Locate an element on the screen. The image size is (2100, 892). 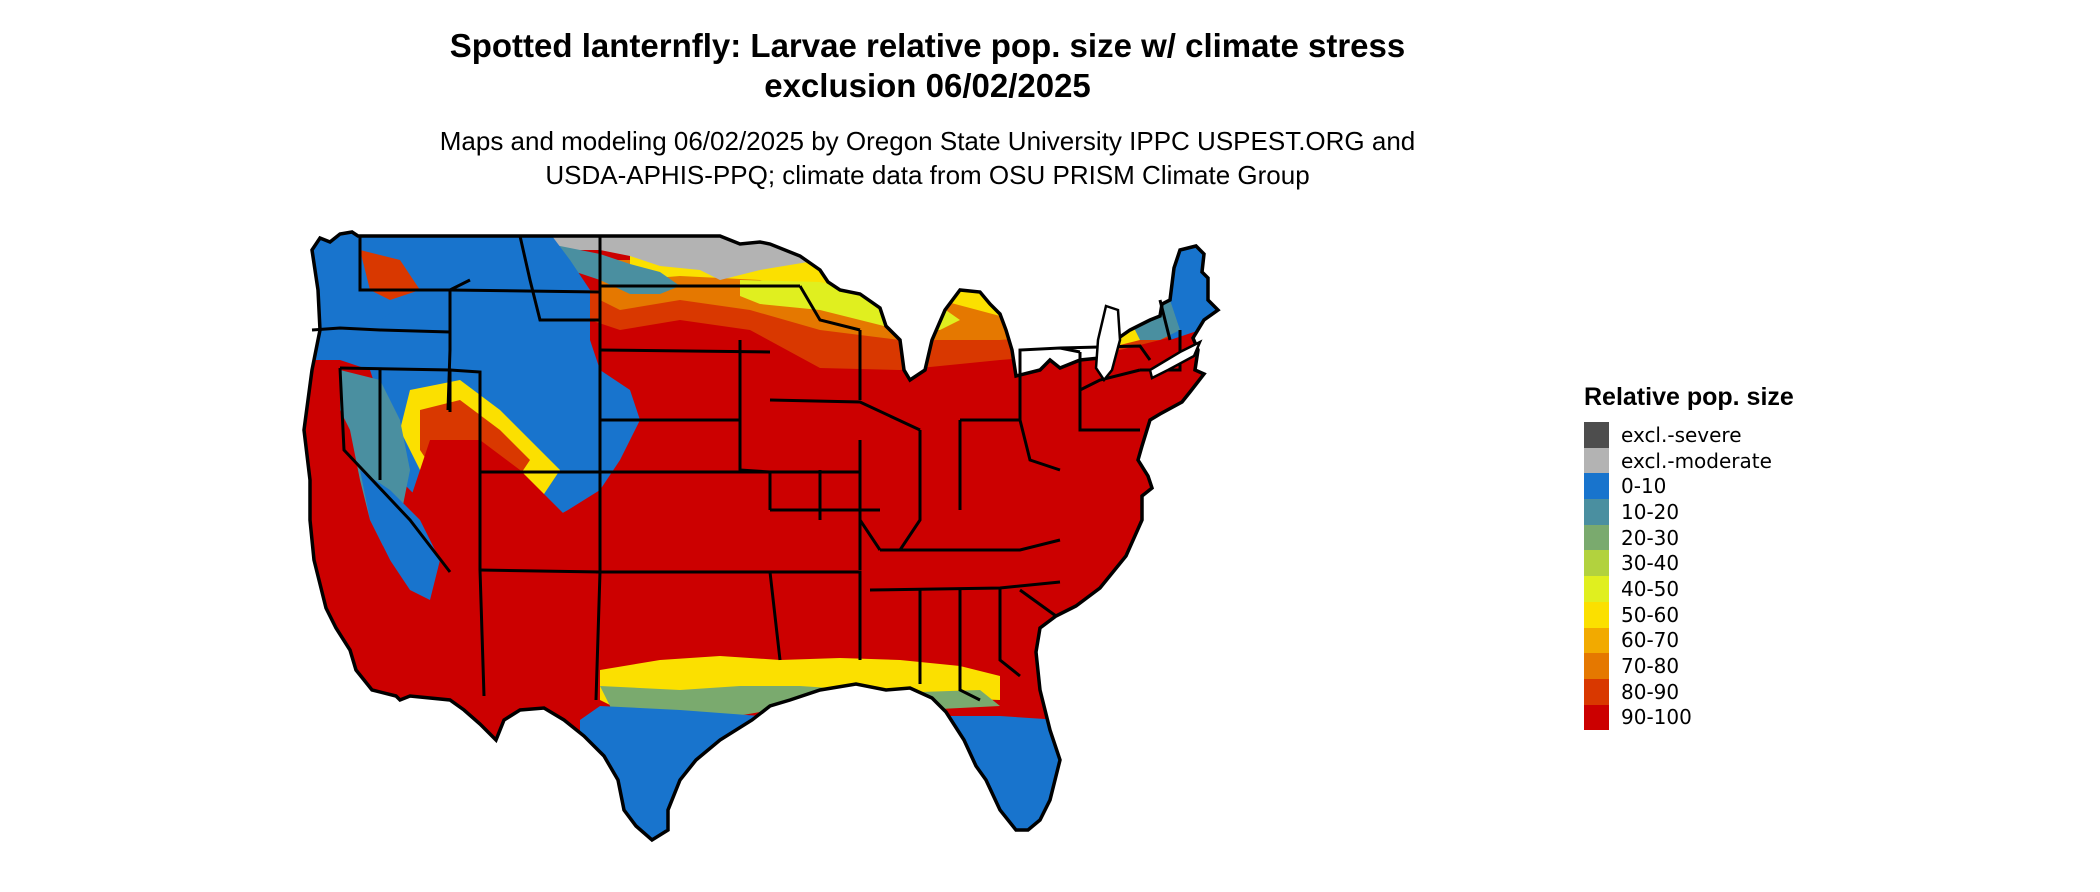
legend-label: 40-50 is located at coordinates (1650, 588).